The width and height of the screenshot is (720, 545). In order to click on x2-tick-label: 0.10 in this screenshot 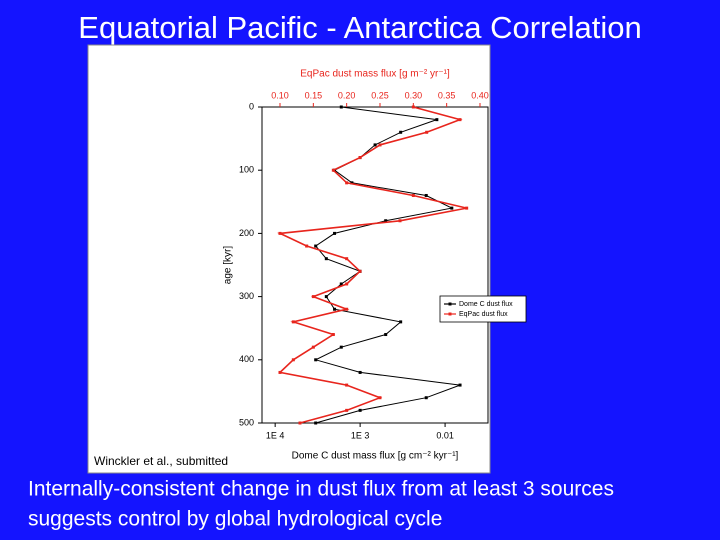, I will do `click(280, 95)`.